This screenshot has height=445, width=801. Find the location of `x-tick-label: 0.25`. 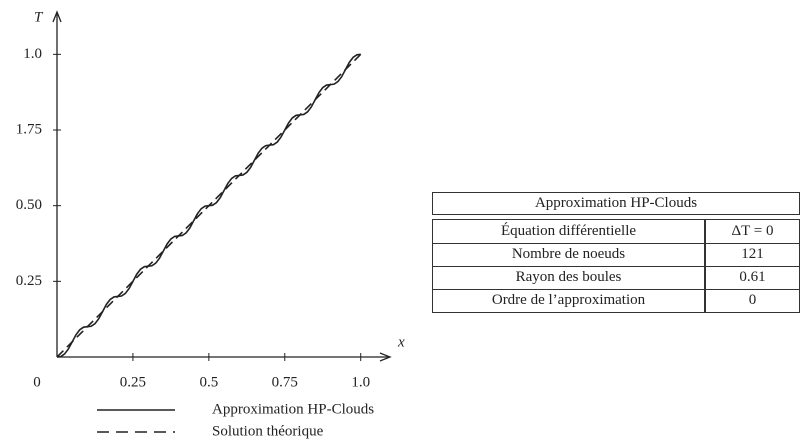

x-tick-label: 0.25 is located at coordinates (133, 382).